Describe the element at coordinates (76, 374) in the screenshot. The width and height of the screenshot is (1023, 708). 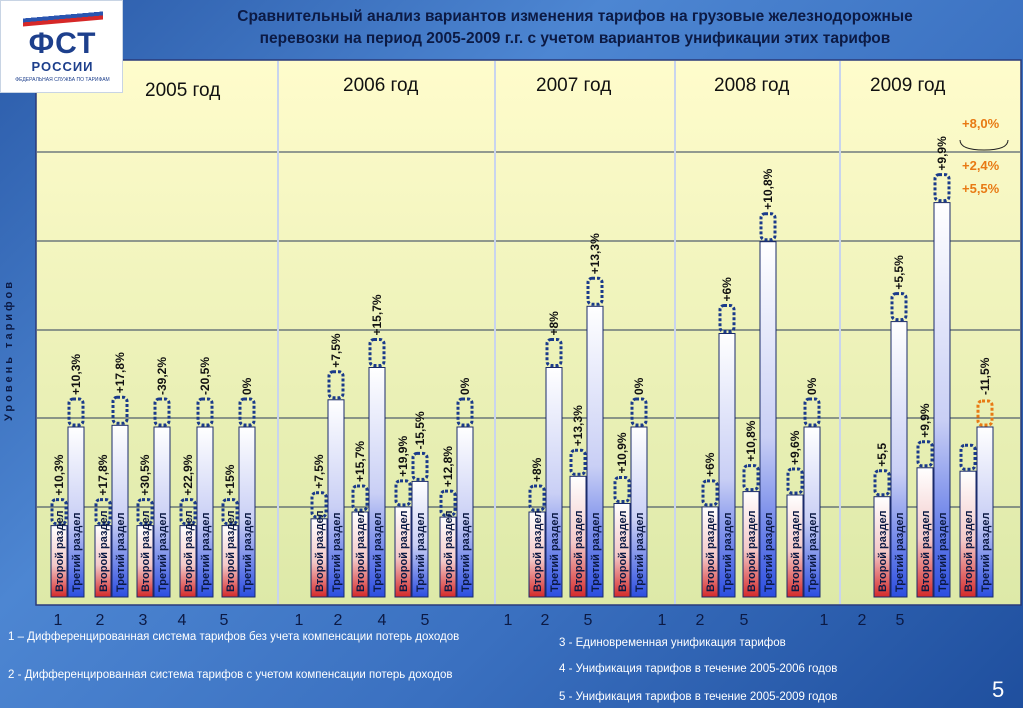
I see `value-third-0-0: +10,3%` at that location.